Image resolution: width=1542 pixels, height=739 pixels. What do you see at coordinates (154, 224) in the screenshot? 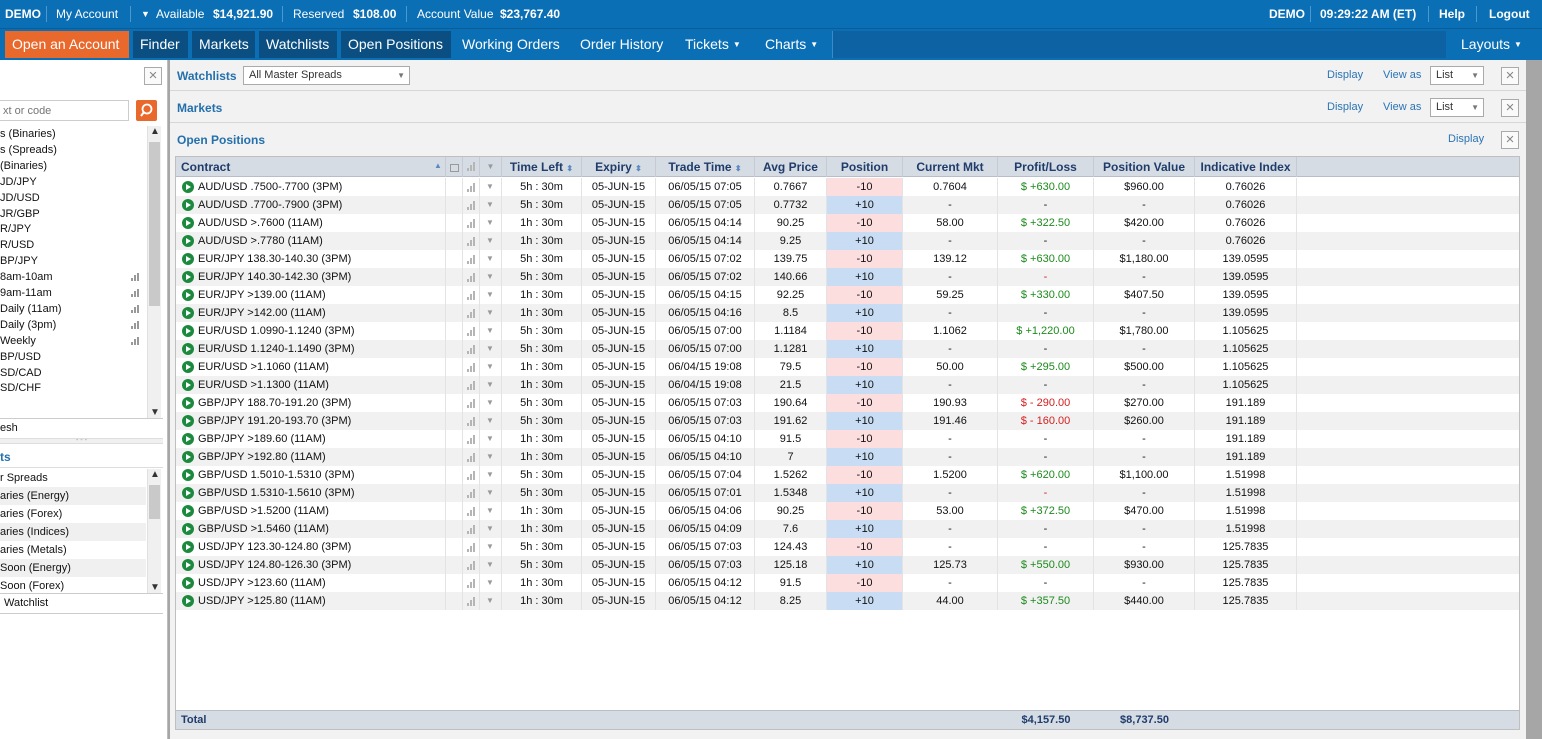
I see `finder-scroll-thumb` at bounding box center [154, 224].